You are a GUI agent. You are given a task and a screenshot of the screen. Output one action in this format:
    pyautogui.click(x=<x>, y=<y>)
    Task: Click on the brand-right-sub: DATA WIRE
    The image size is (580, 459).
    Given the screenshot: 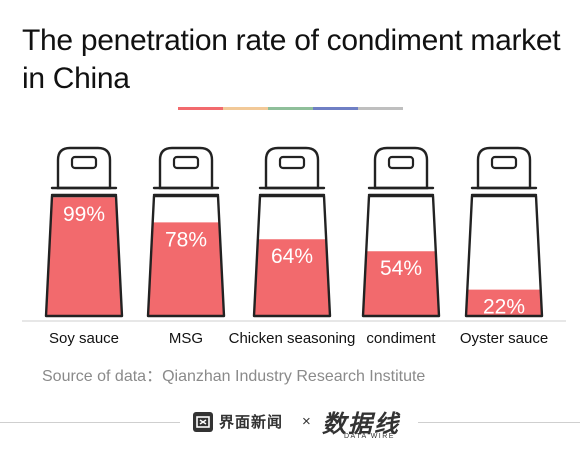 What is the action you would take?
    pyautogui.click(x=369, y=436)
    